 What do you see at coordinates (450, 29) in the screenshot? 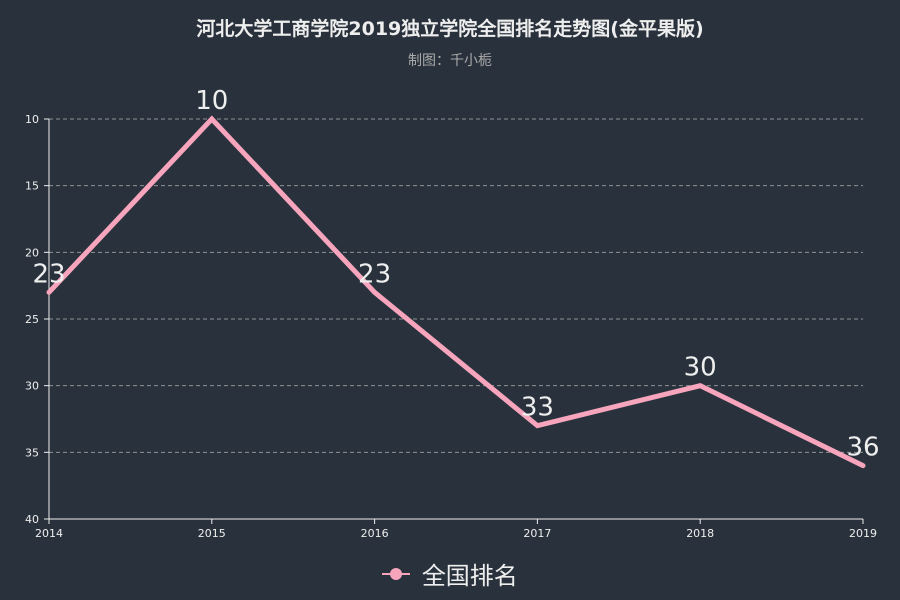
I see `chart-title: 河北大学工商学院2019独立学院全国排名走势图(金平果版)` at bounding box center [450, 29].